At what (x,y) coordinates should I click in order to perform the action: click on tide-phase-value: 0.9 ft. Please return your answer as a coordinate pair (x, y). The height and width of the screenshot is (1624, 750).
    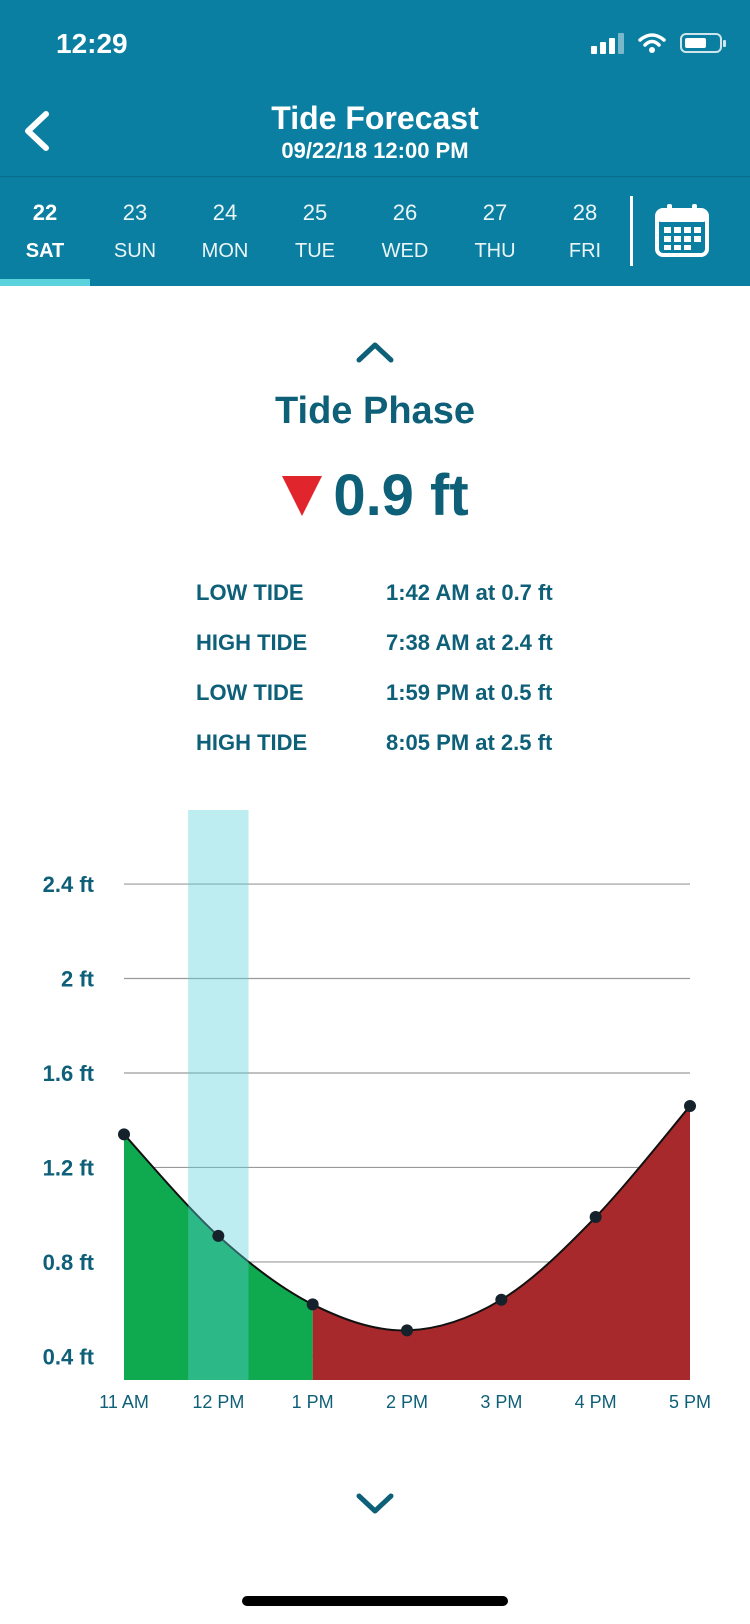
    Looking at the image, I should click on (375, 495).